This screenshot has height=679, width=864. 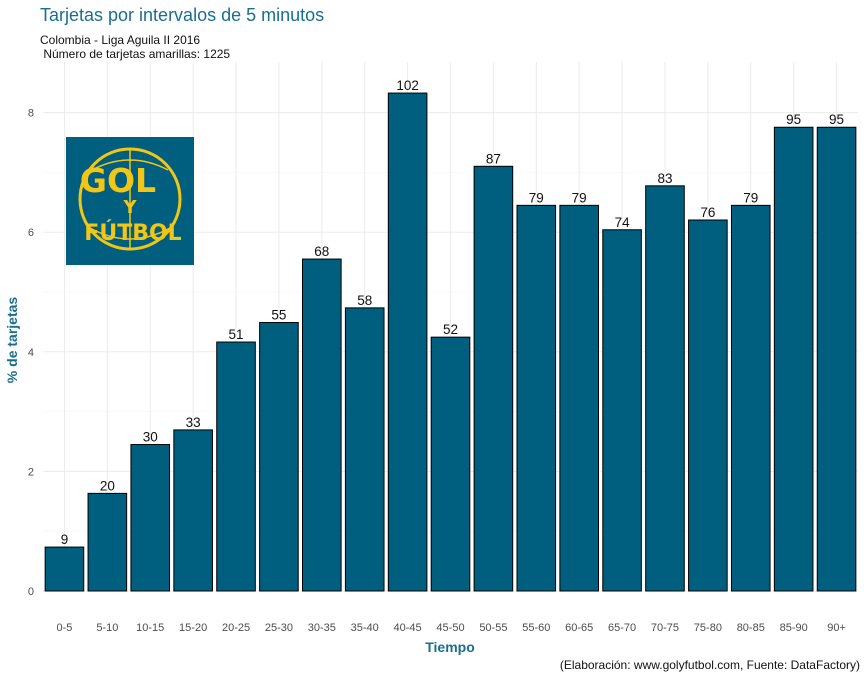 I want to click on bar-value-label: 33, so click(x=193, y=422).